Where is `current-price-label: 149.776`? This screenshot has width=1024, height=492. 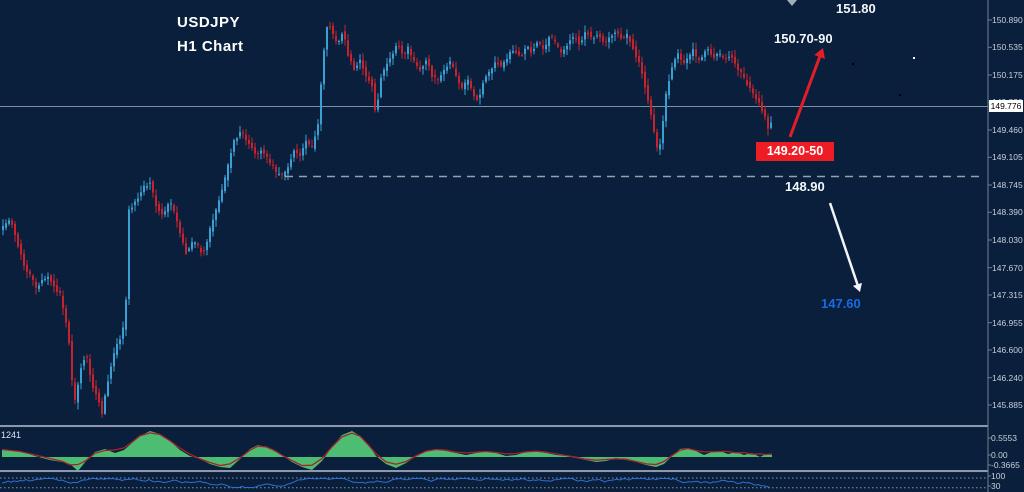 current-price-label: 149.776 is located at coordinates (1006, 106).